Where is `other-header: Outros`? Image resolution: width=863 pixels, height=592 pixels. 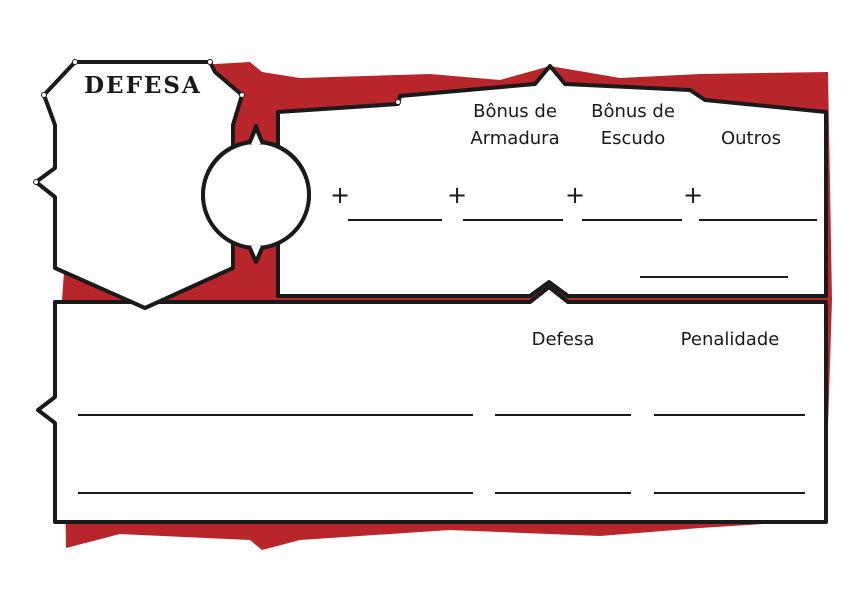 other-header: Outros is located at coordinates (751, 138).